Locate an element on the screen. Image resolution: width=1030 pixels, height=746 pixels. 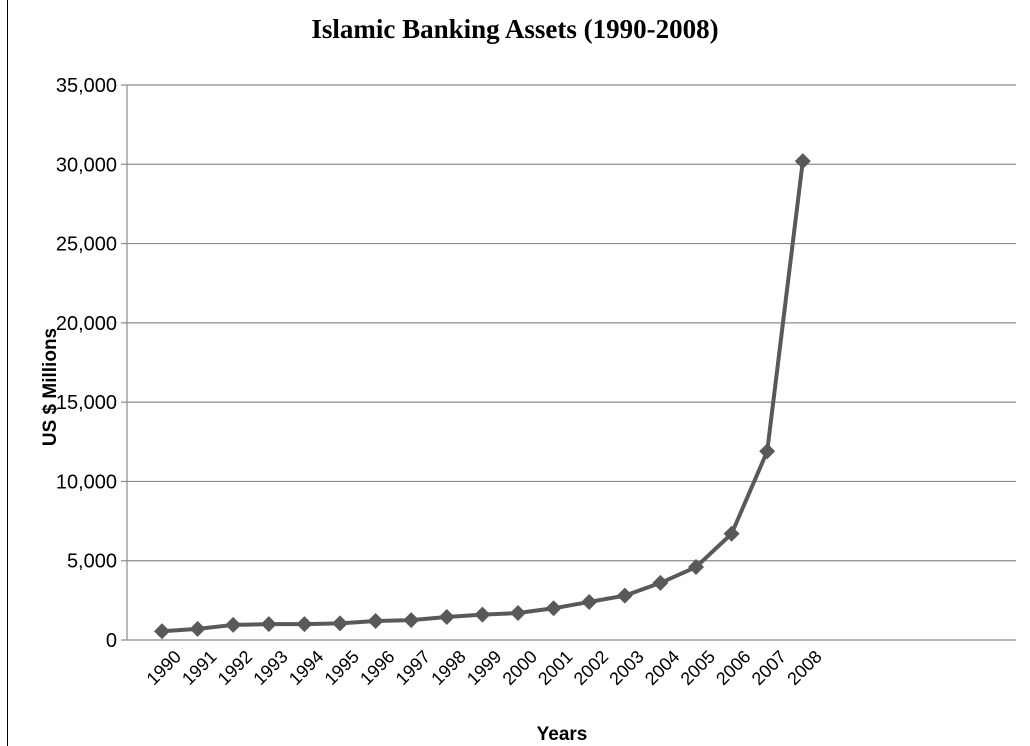
x-tick-label: 2000 is located at coordinates (520, 668).